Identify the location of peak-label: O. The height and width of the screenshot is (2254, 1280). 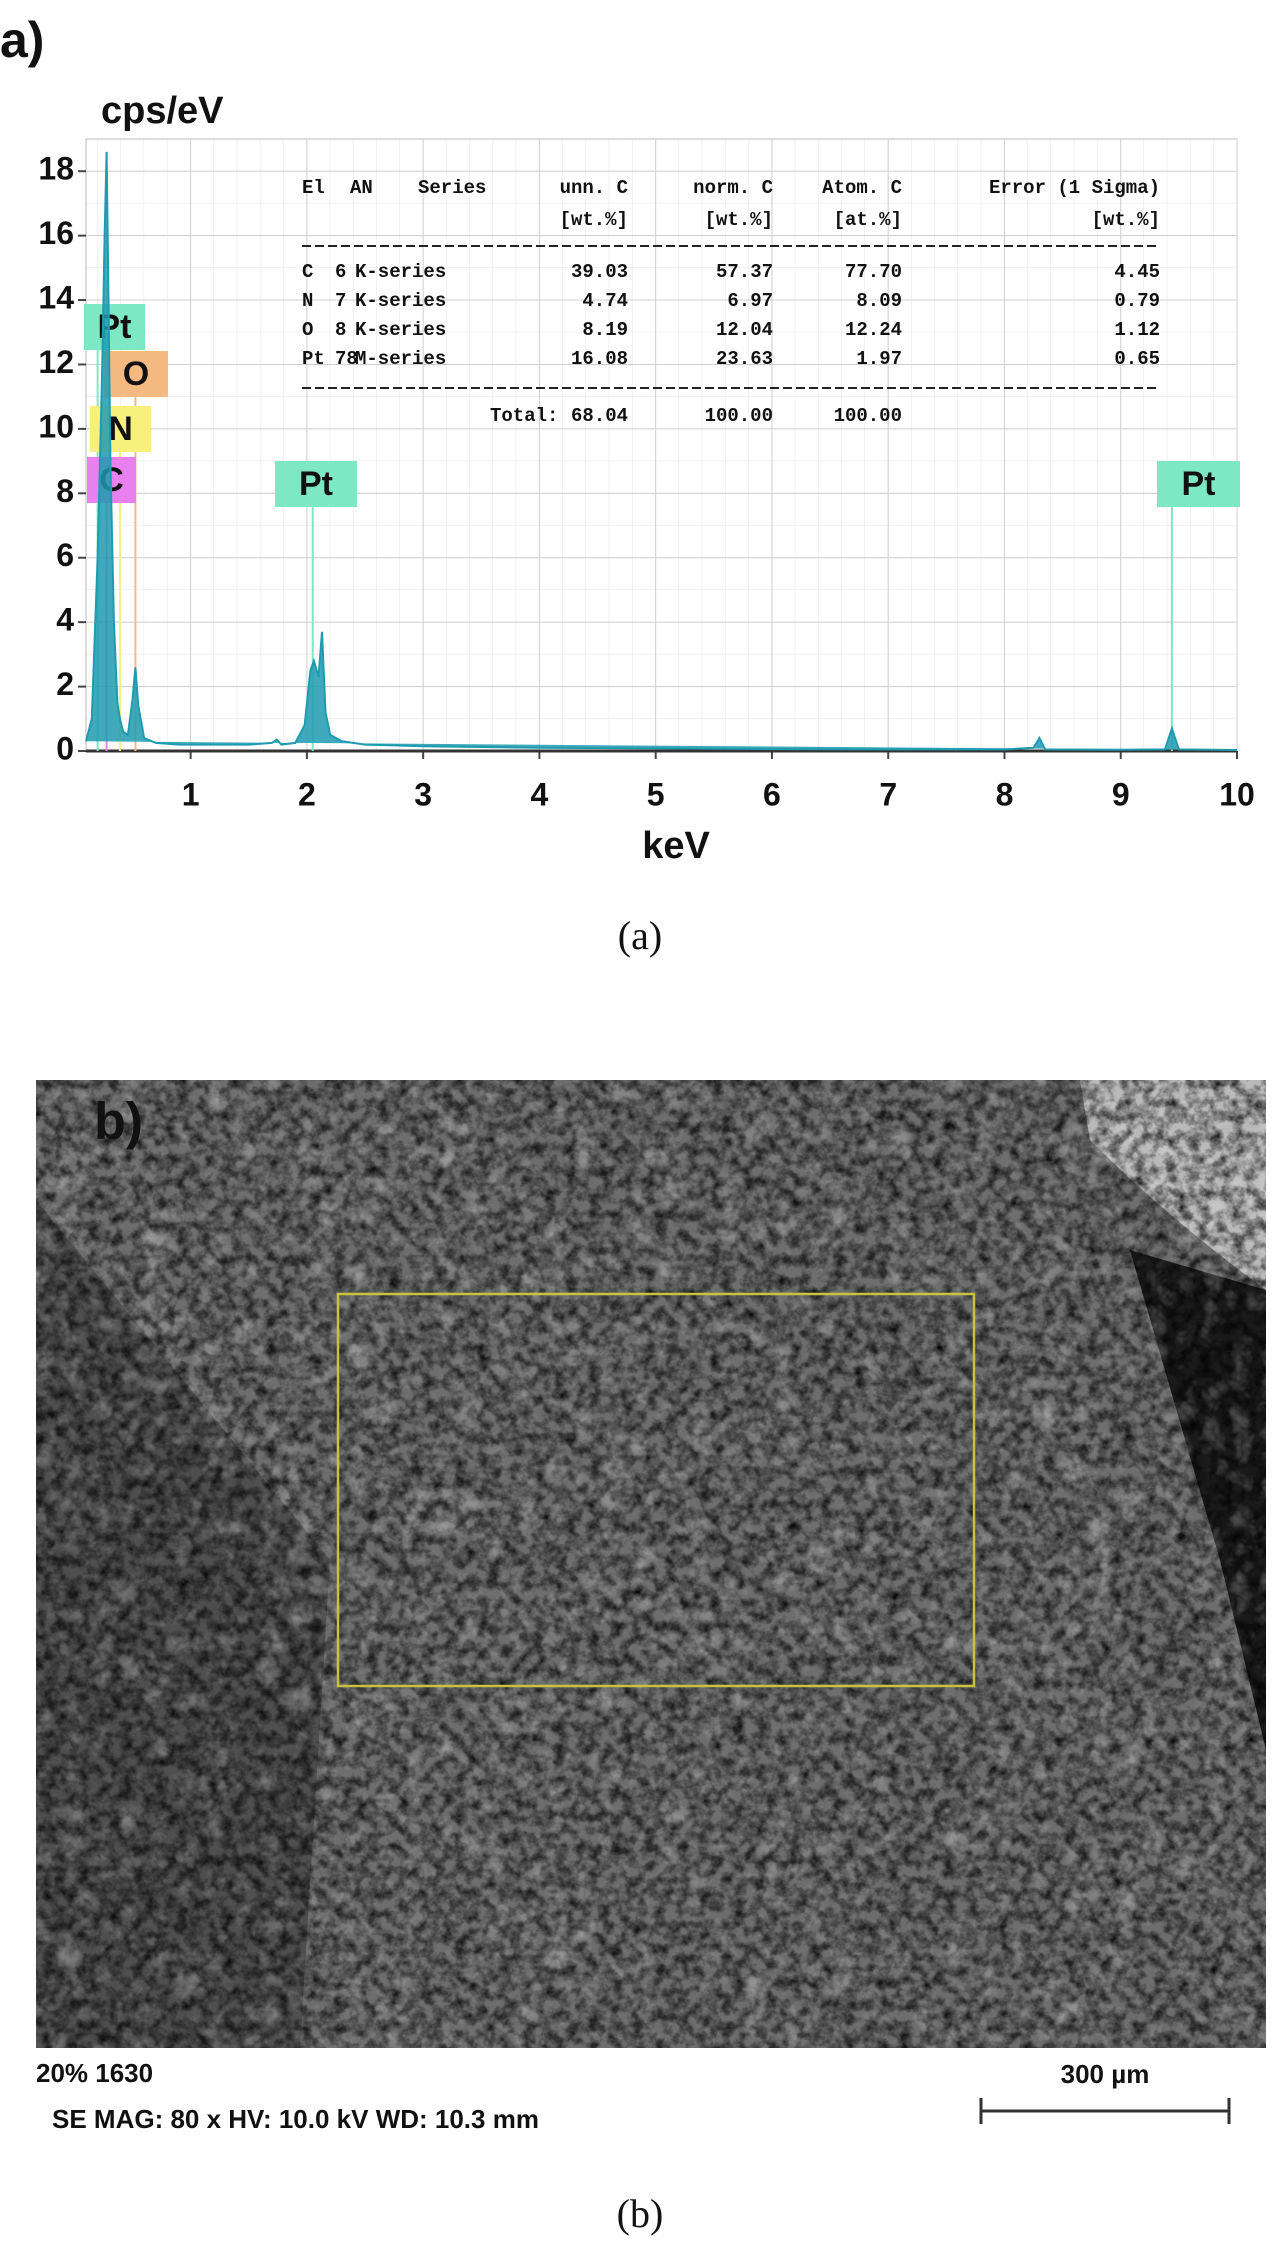
(136, 374).